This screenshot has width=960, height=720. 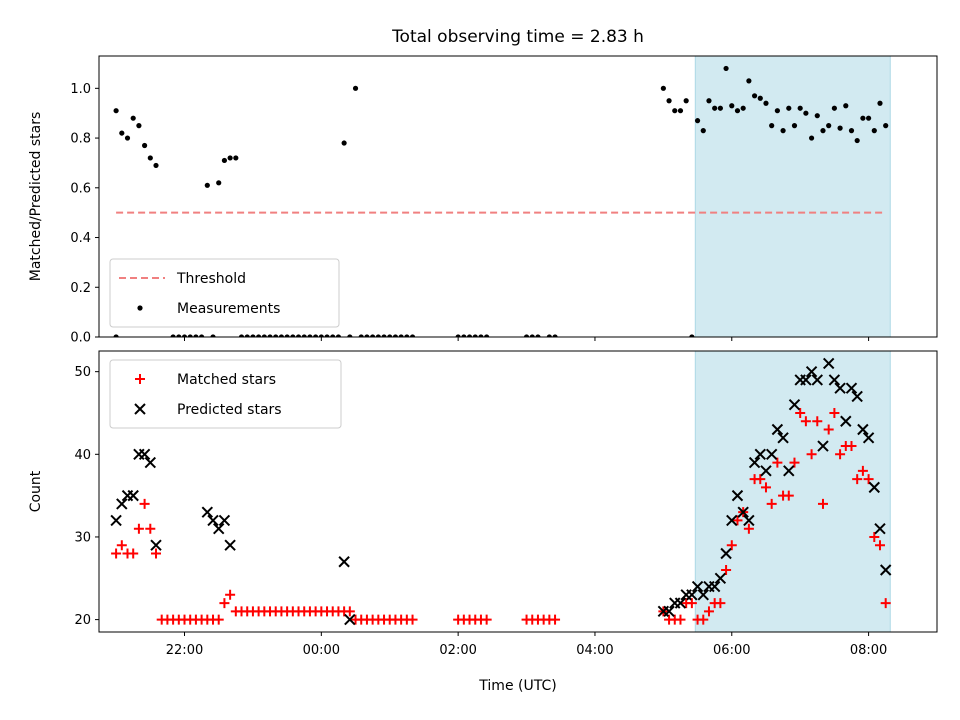 I want to click on x-tick-label: 08:00, so click(x=868, y=650).